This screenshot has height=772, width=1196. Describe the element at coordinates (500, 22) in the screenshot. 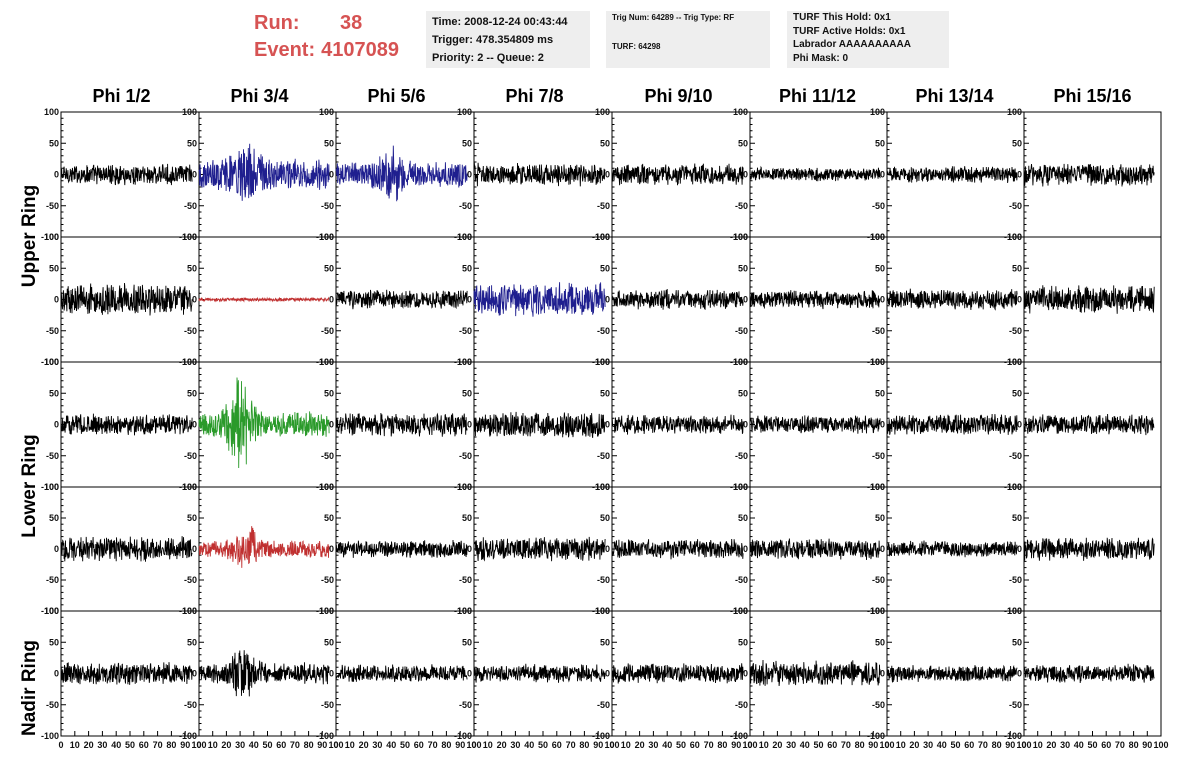

I see `time-line: Time: 2008-12-24 00:43:44` at that location.